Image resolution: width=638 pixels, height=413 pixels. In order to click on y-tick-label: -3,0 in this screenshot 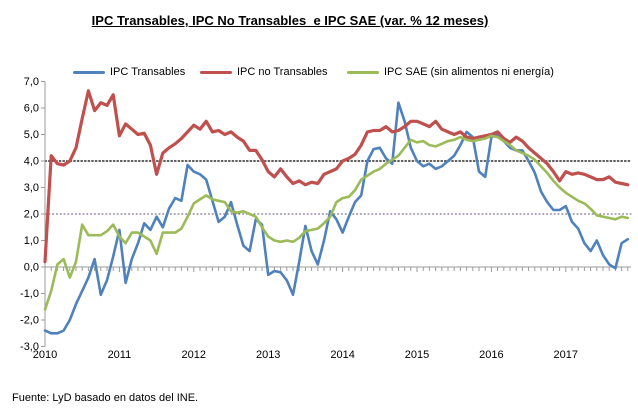, I will do `click(29, 347)`.